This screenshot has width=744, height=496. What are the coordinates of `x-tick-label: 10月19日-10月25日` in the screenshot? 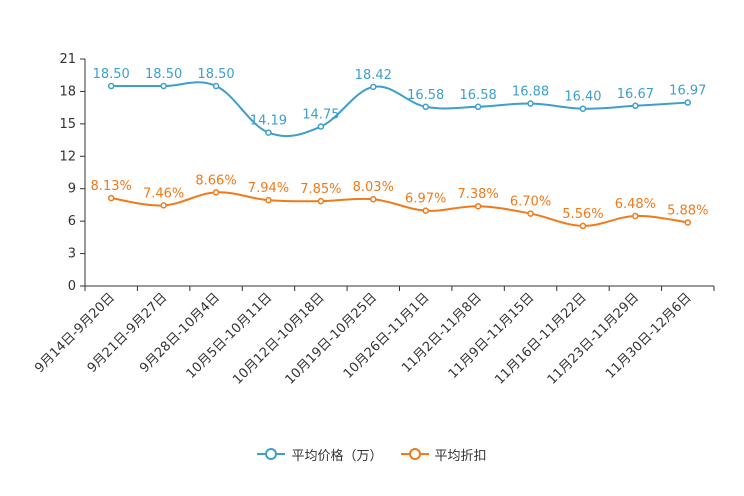 It's located at (331, 338).